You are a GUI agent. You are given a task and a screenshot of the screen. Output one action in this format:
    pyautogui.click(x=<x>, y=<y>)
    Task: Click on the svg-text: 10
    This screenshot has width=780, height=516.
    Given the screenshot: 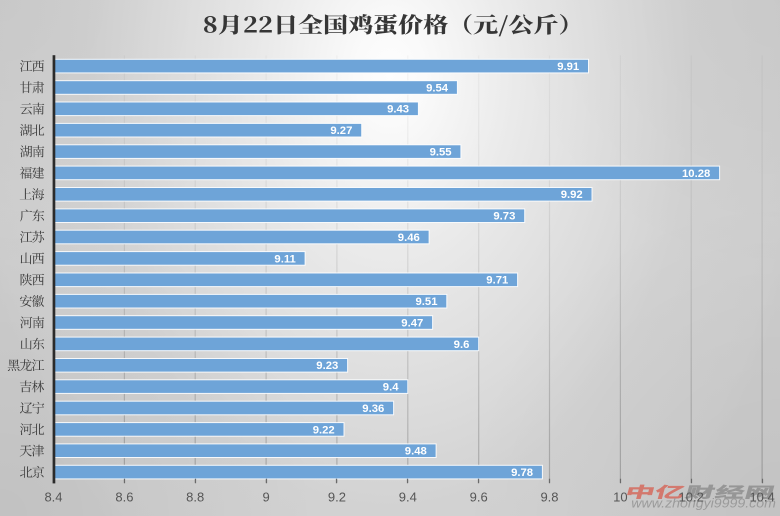 What is the action you would take?
    pyautogui.click(x=620, y=497)
    